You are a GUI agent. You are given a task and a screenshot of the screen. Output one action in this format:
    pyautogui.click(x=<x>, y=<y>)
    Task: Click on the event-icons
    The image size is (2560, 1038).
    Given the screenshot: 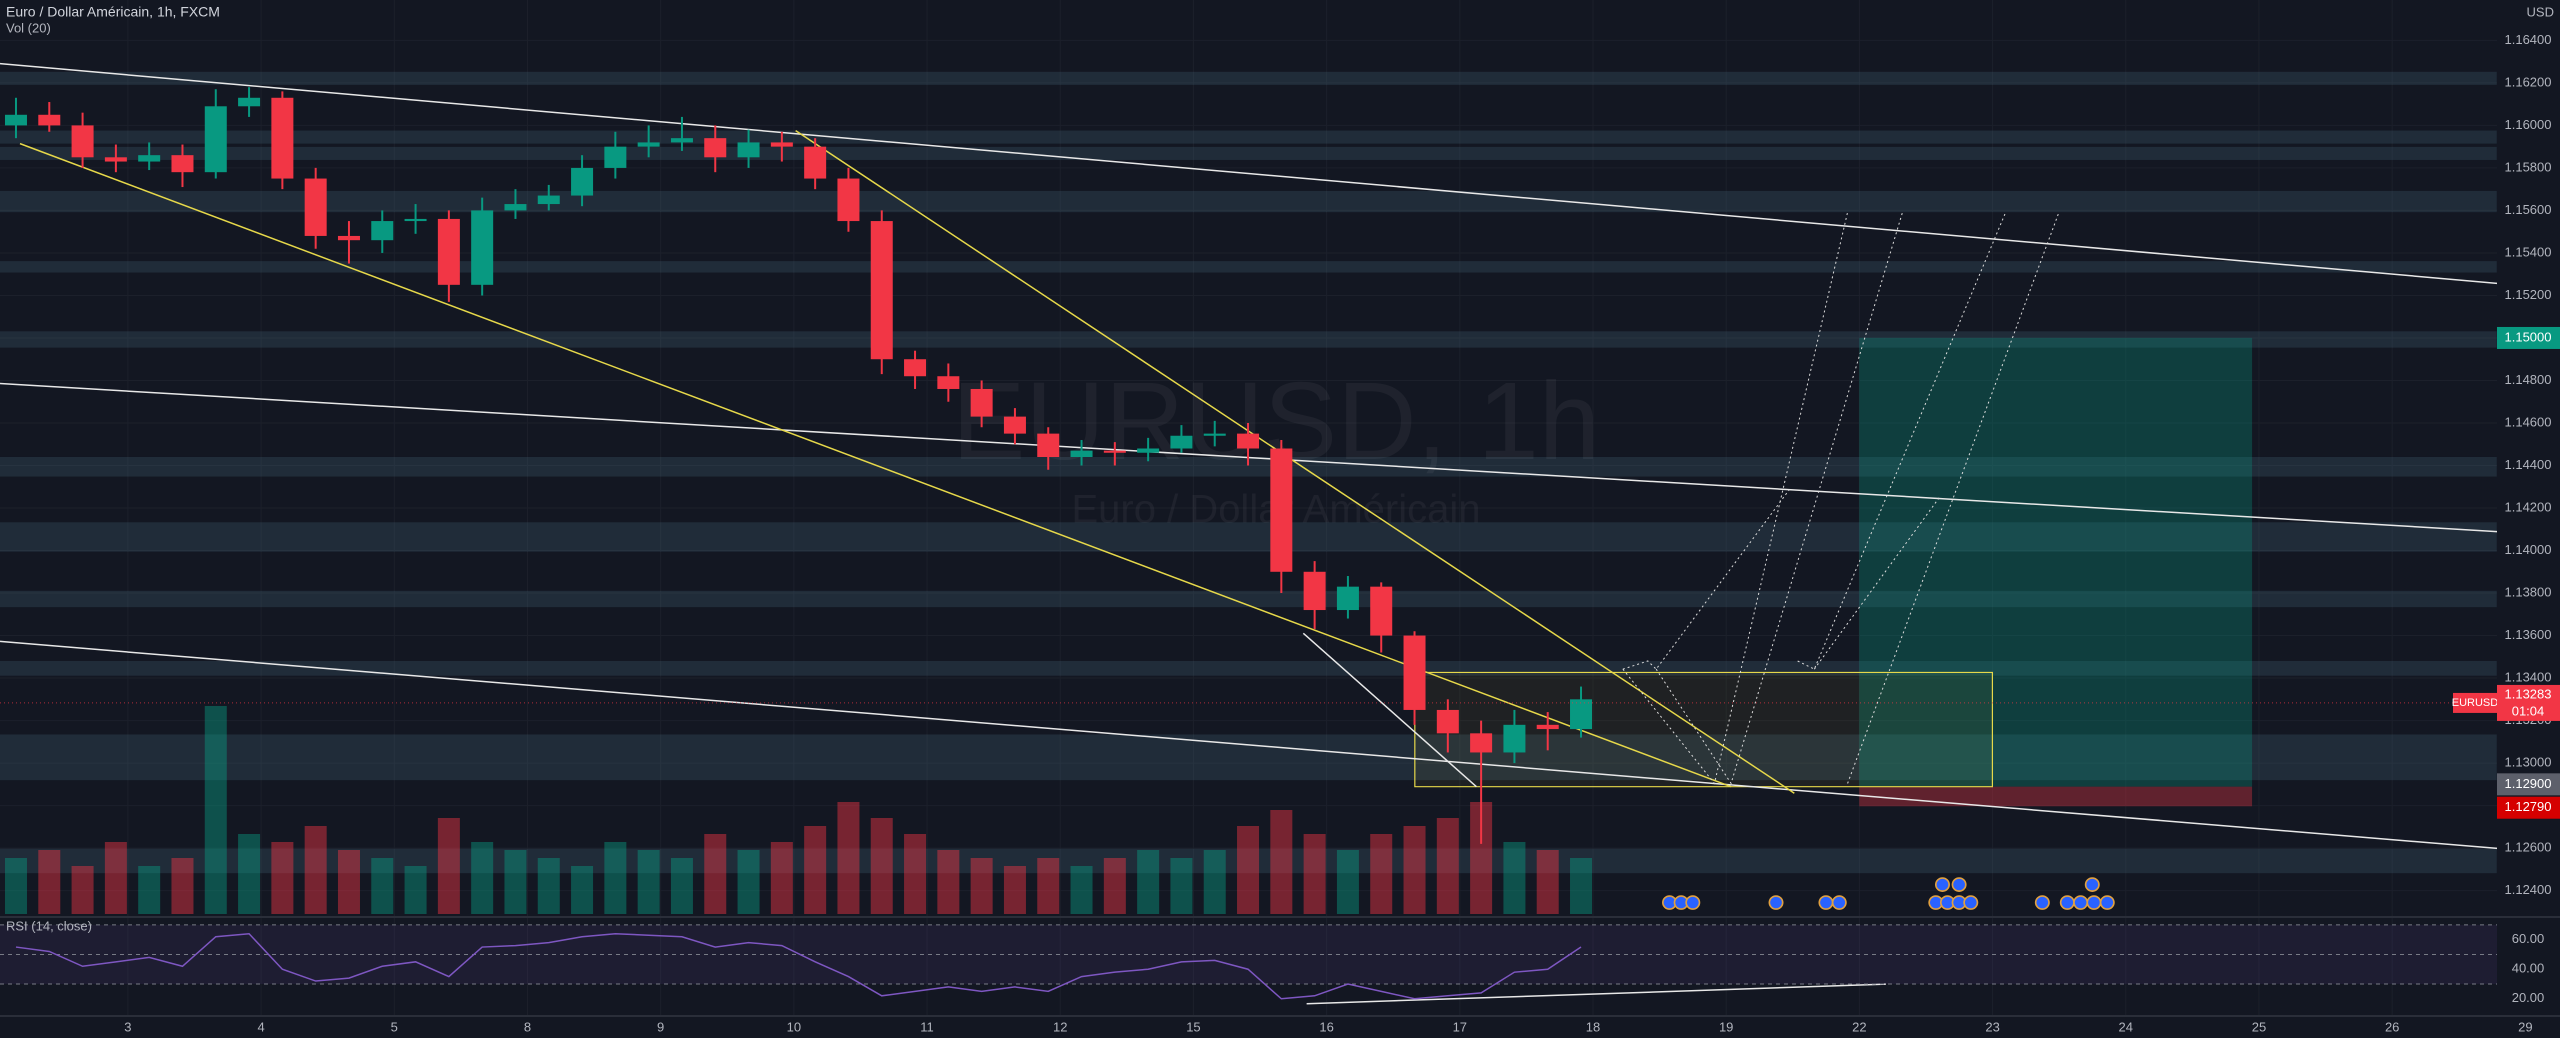 What is the action you would take?
    pyautogui.click(x=1888, y=893)
    